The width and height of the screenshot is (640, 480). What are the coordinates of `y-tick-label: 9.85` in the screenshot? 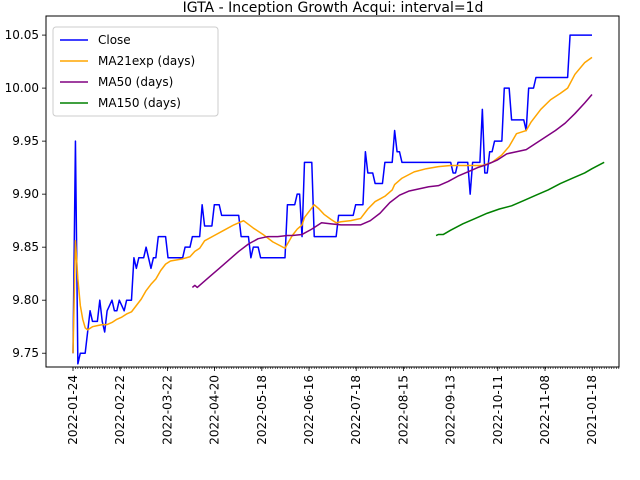 It's located at (25, 247).